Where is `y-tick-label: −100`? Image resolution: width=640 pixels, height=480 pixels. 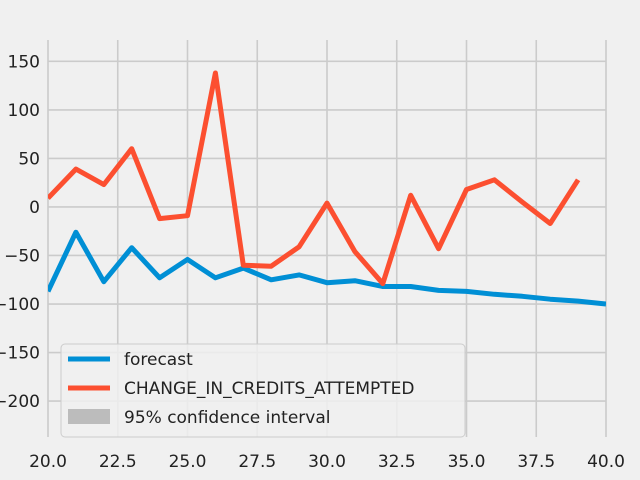
y-tick-label: −100 is located at coordinates (20, 305).